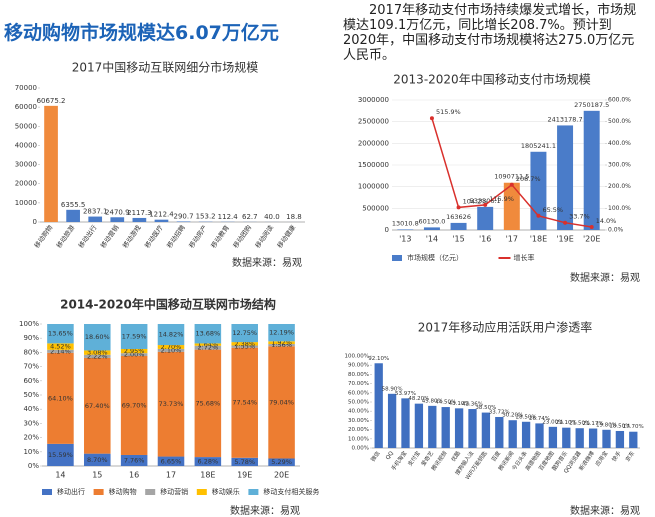 This screenshot has height=517, width=655. Describe the element at coordinates (591, 239) in the screenshot. I see `x-tick-label: '20E` at that location.